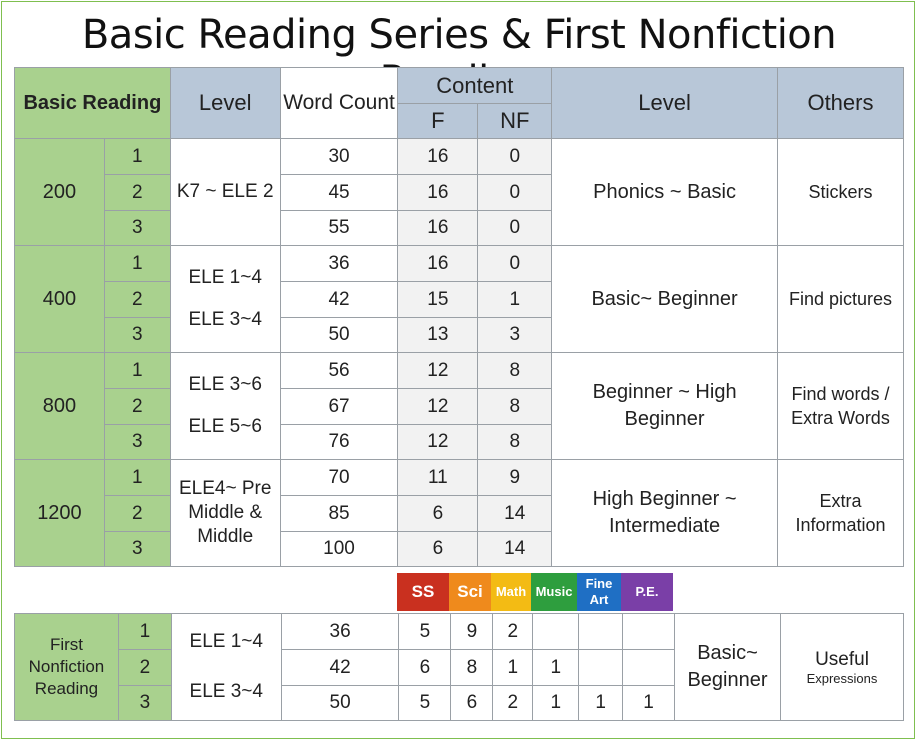 The height and width of the screenshot is (742, 918). What do you see at coordinates (59, 299) in the screenshot?
I see `series-400: 400` at bounding box center [59, 299].